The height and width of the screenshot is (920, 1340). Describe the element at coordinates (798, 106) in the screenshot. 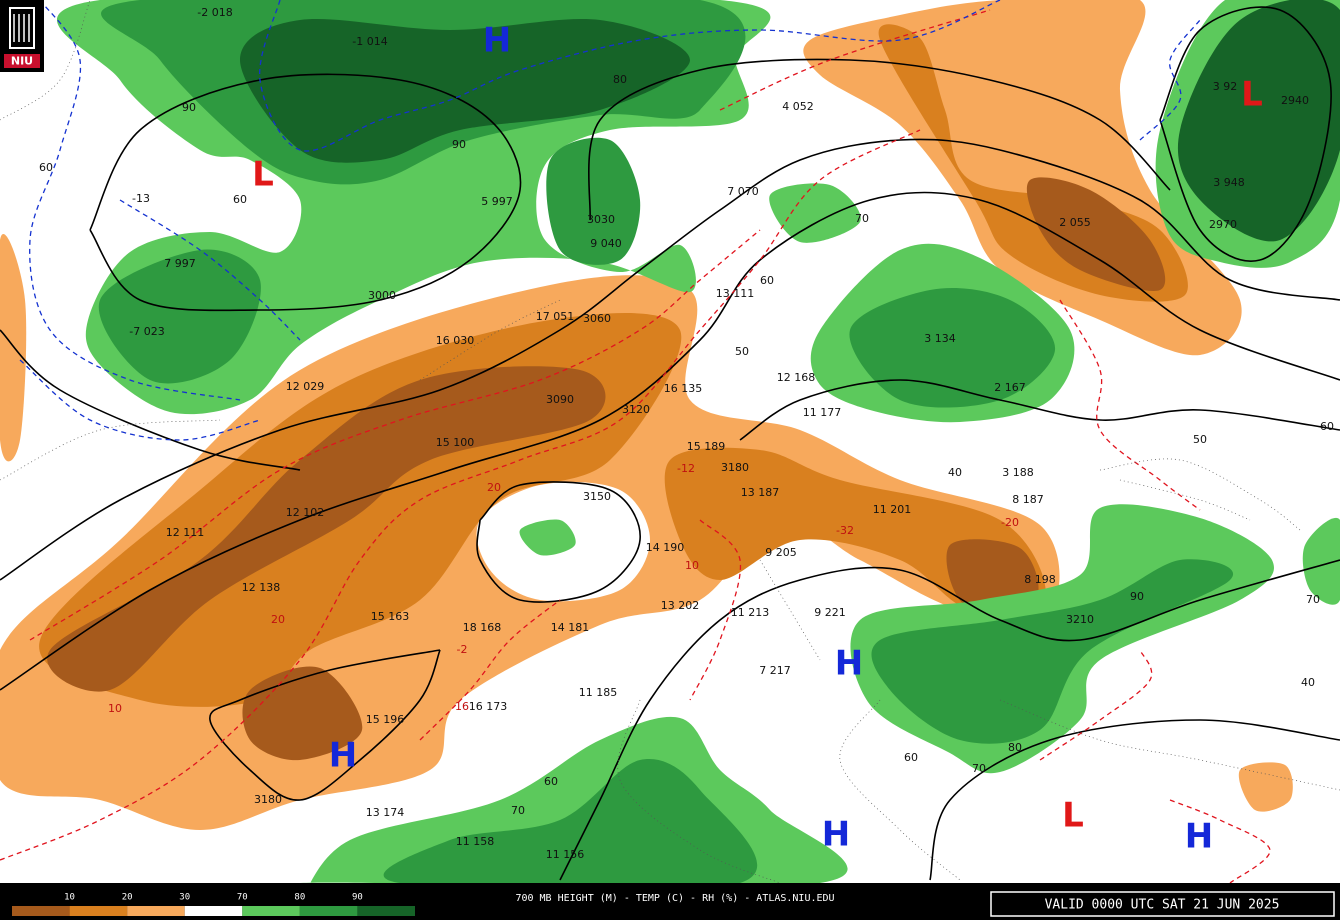

I see `station-plot: 4 052` at that location.